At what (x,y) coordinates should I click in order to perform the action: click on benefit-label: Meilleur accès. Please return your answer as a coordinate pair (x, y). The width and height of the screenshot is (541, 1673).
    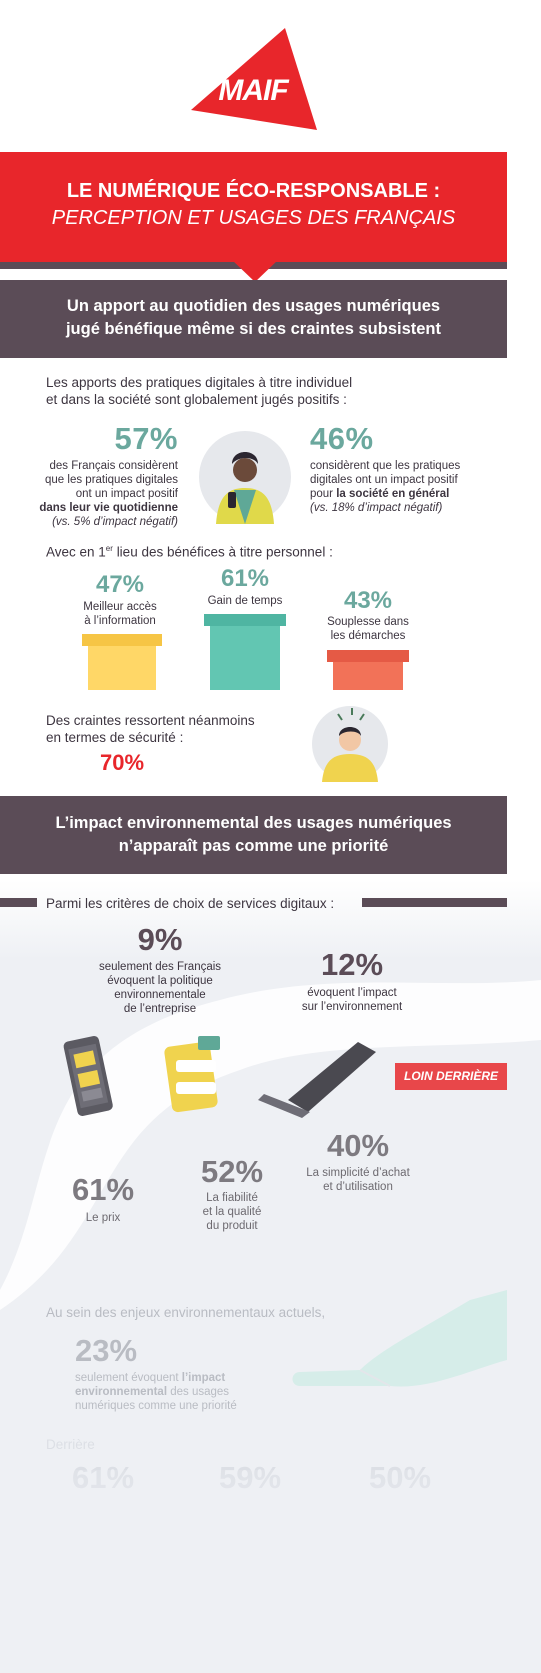
    Looking at the image, I should click on (120, 607).